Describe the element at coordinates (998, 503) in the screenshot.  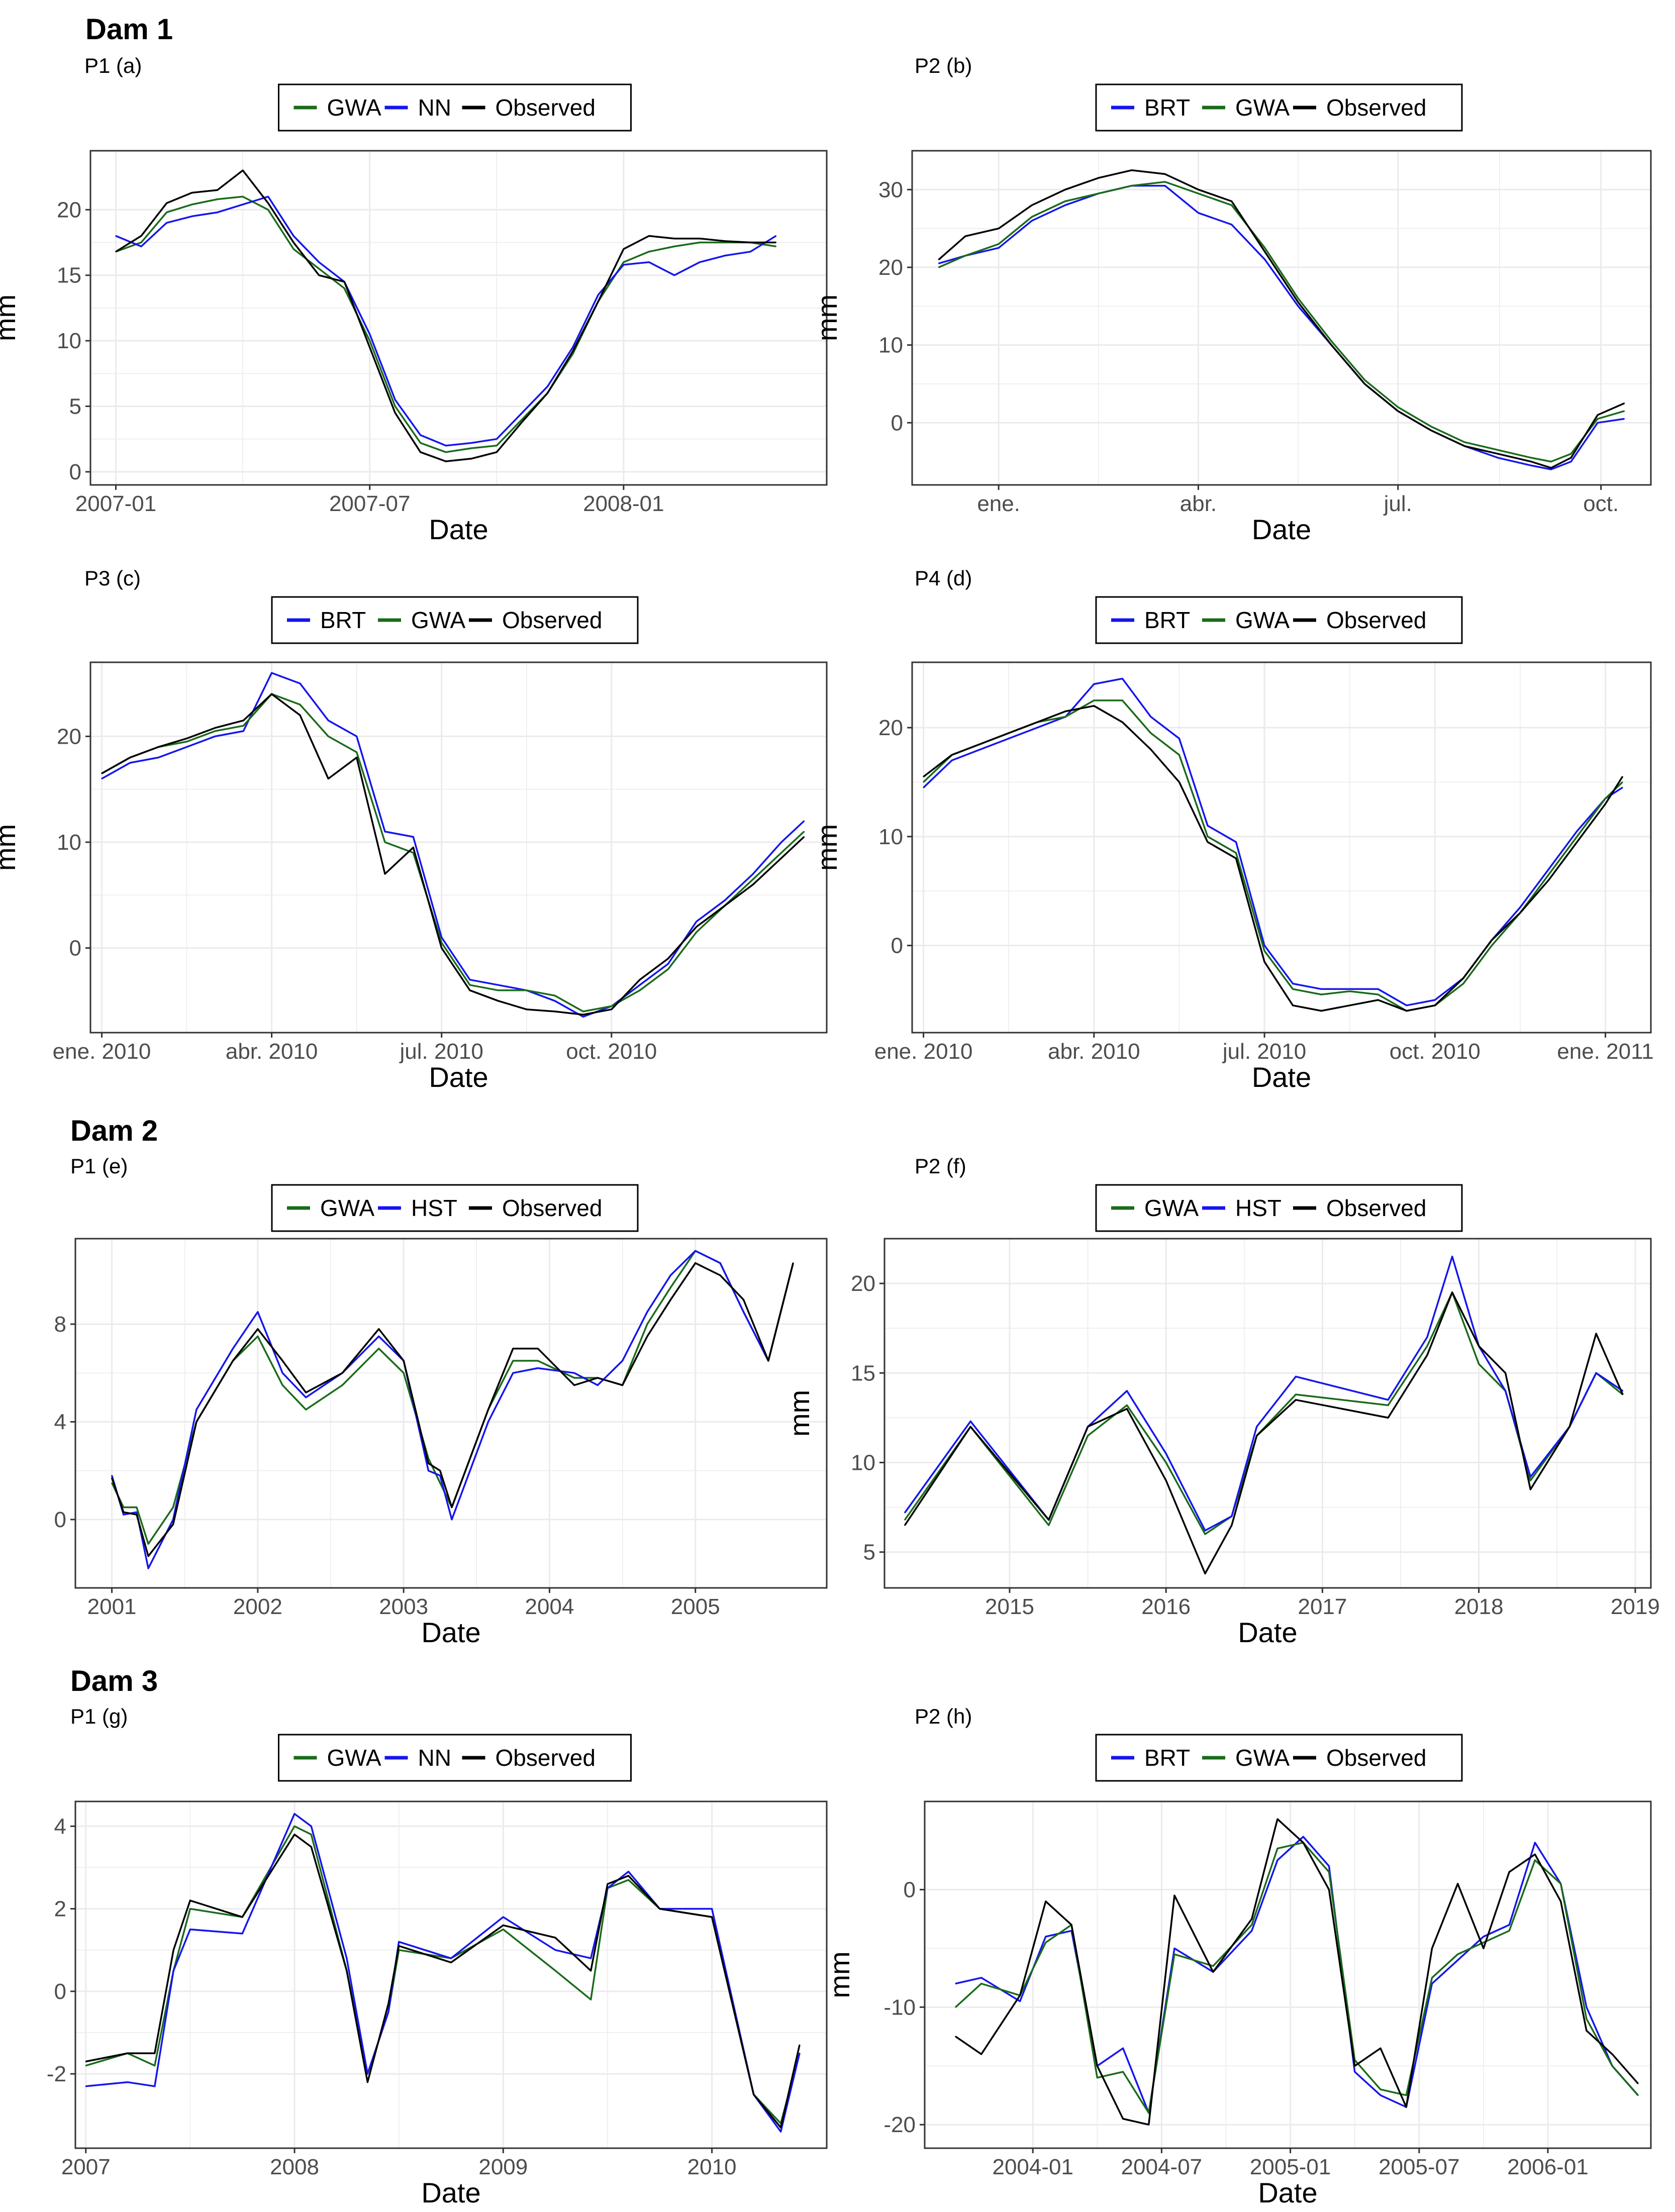
I see `x-tick-label: ene.` at that location.